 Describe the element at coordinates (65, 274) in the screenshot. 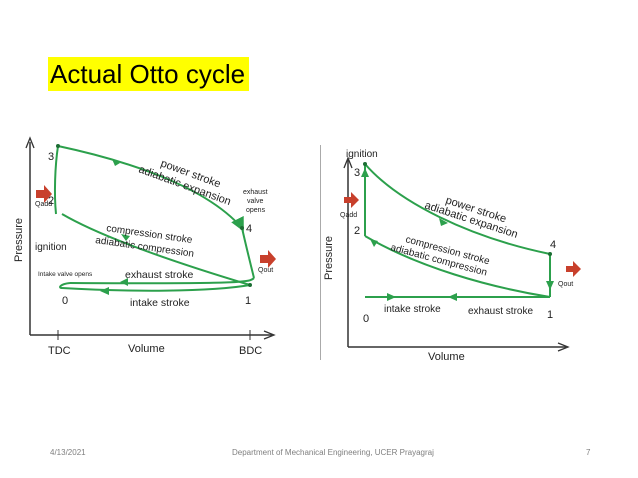

I see `left-intake-valve-opens-label: Intake valve opens` at that location.